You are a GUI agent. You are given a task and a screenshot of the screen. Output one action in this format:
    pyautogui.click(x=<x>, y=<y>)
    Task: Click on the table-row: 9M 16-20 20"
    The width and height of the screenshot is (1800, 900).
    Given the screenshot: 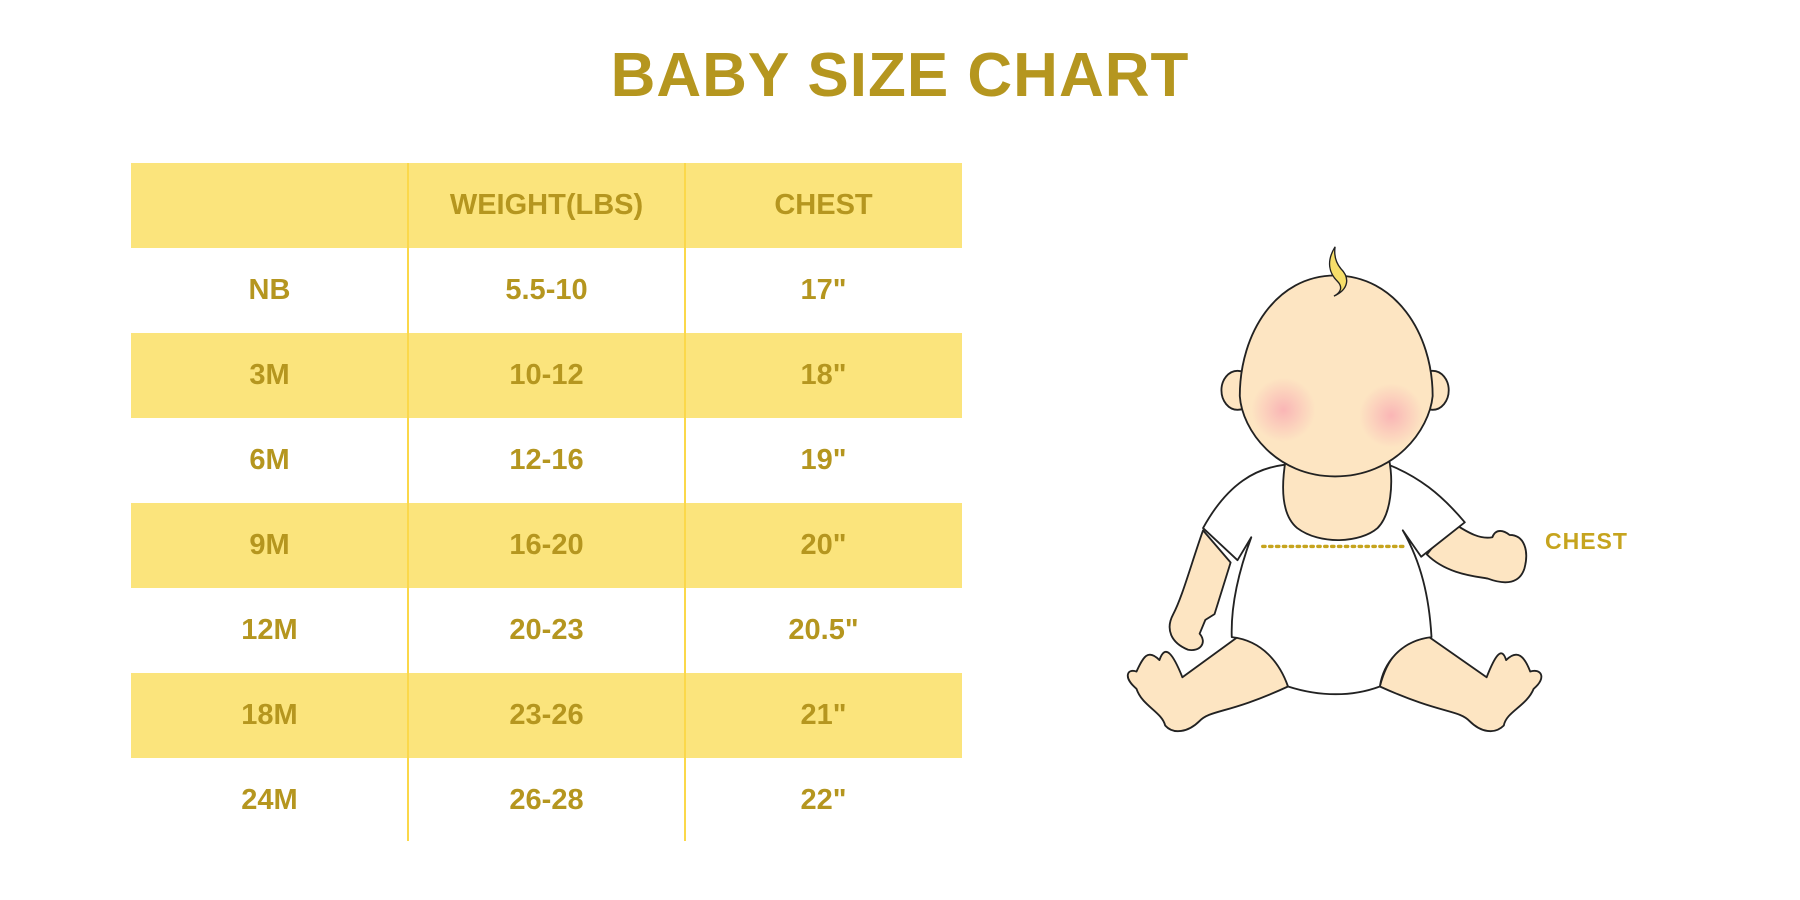 What is the action you would take?
    pyautogui.click(x=546, y=545)
    